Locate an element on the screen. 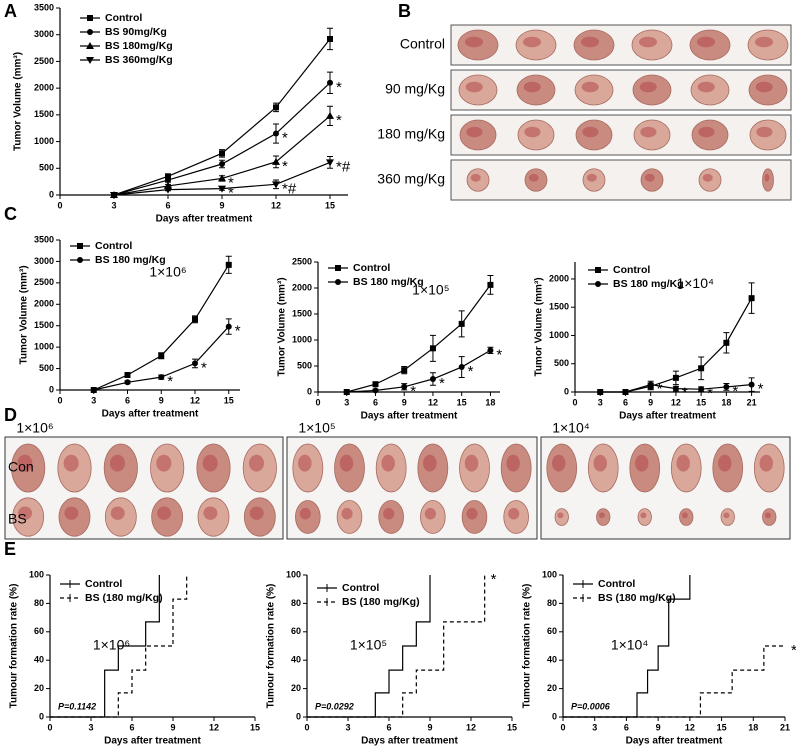 The image size is (796, 749). y-tick-label: 20 is located at coordinates (39, 688).